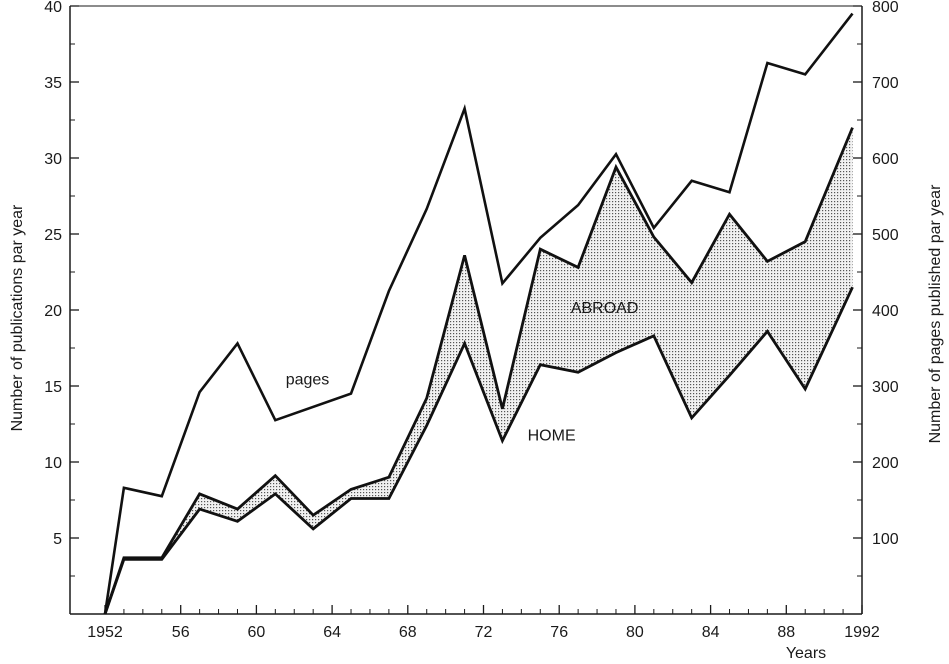  Describe the element at coordinates (885, 463) in the screenshot. I see `y-right-tick-label: 200` at that location.